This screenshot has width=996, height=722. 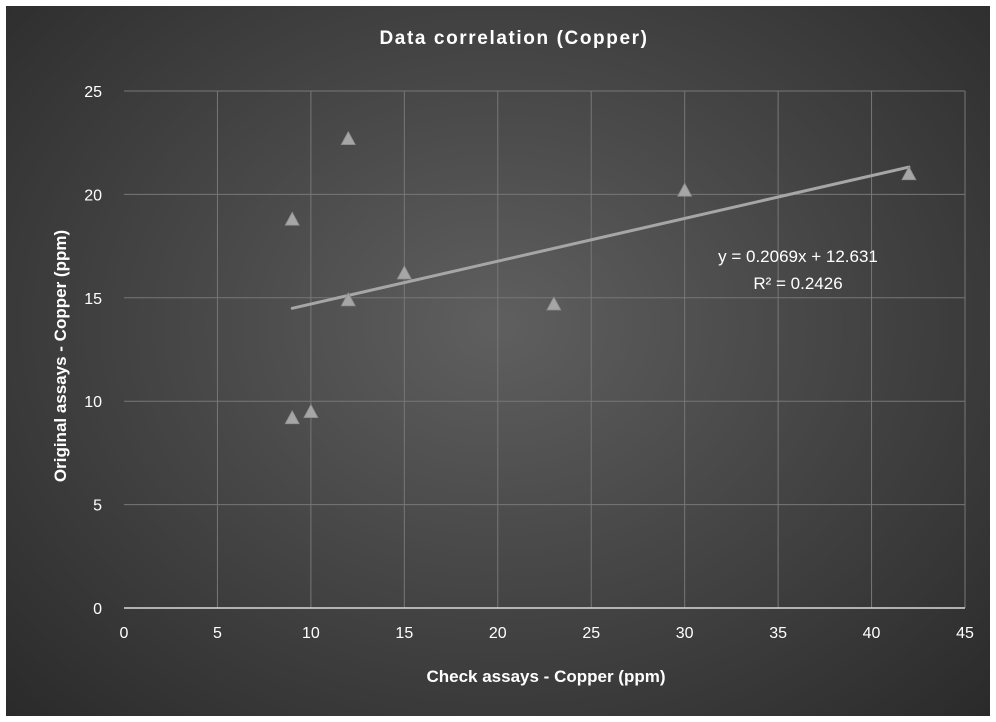 I want to click on trendline-equation: y = 0.2069x + 12.631, so click(x=798, y=256).